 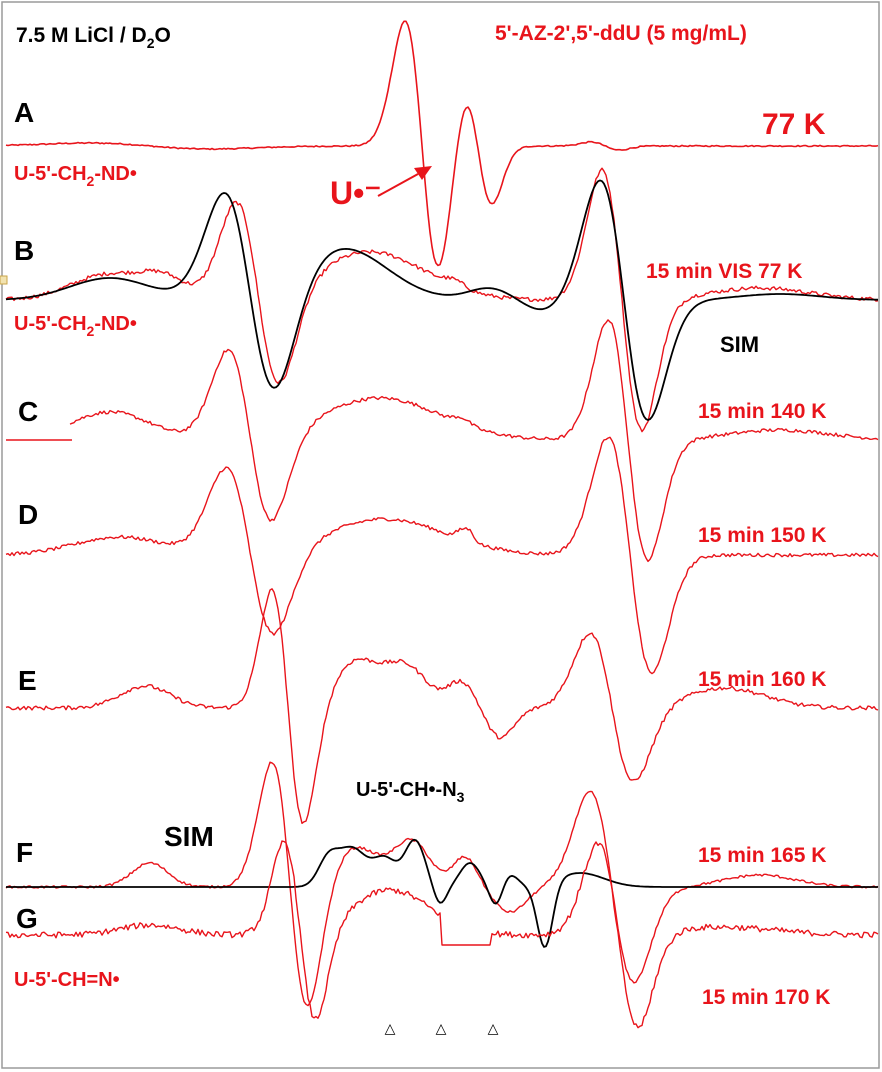 I want to click on field-marker-2: △, so click(x=441, y=1028).